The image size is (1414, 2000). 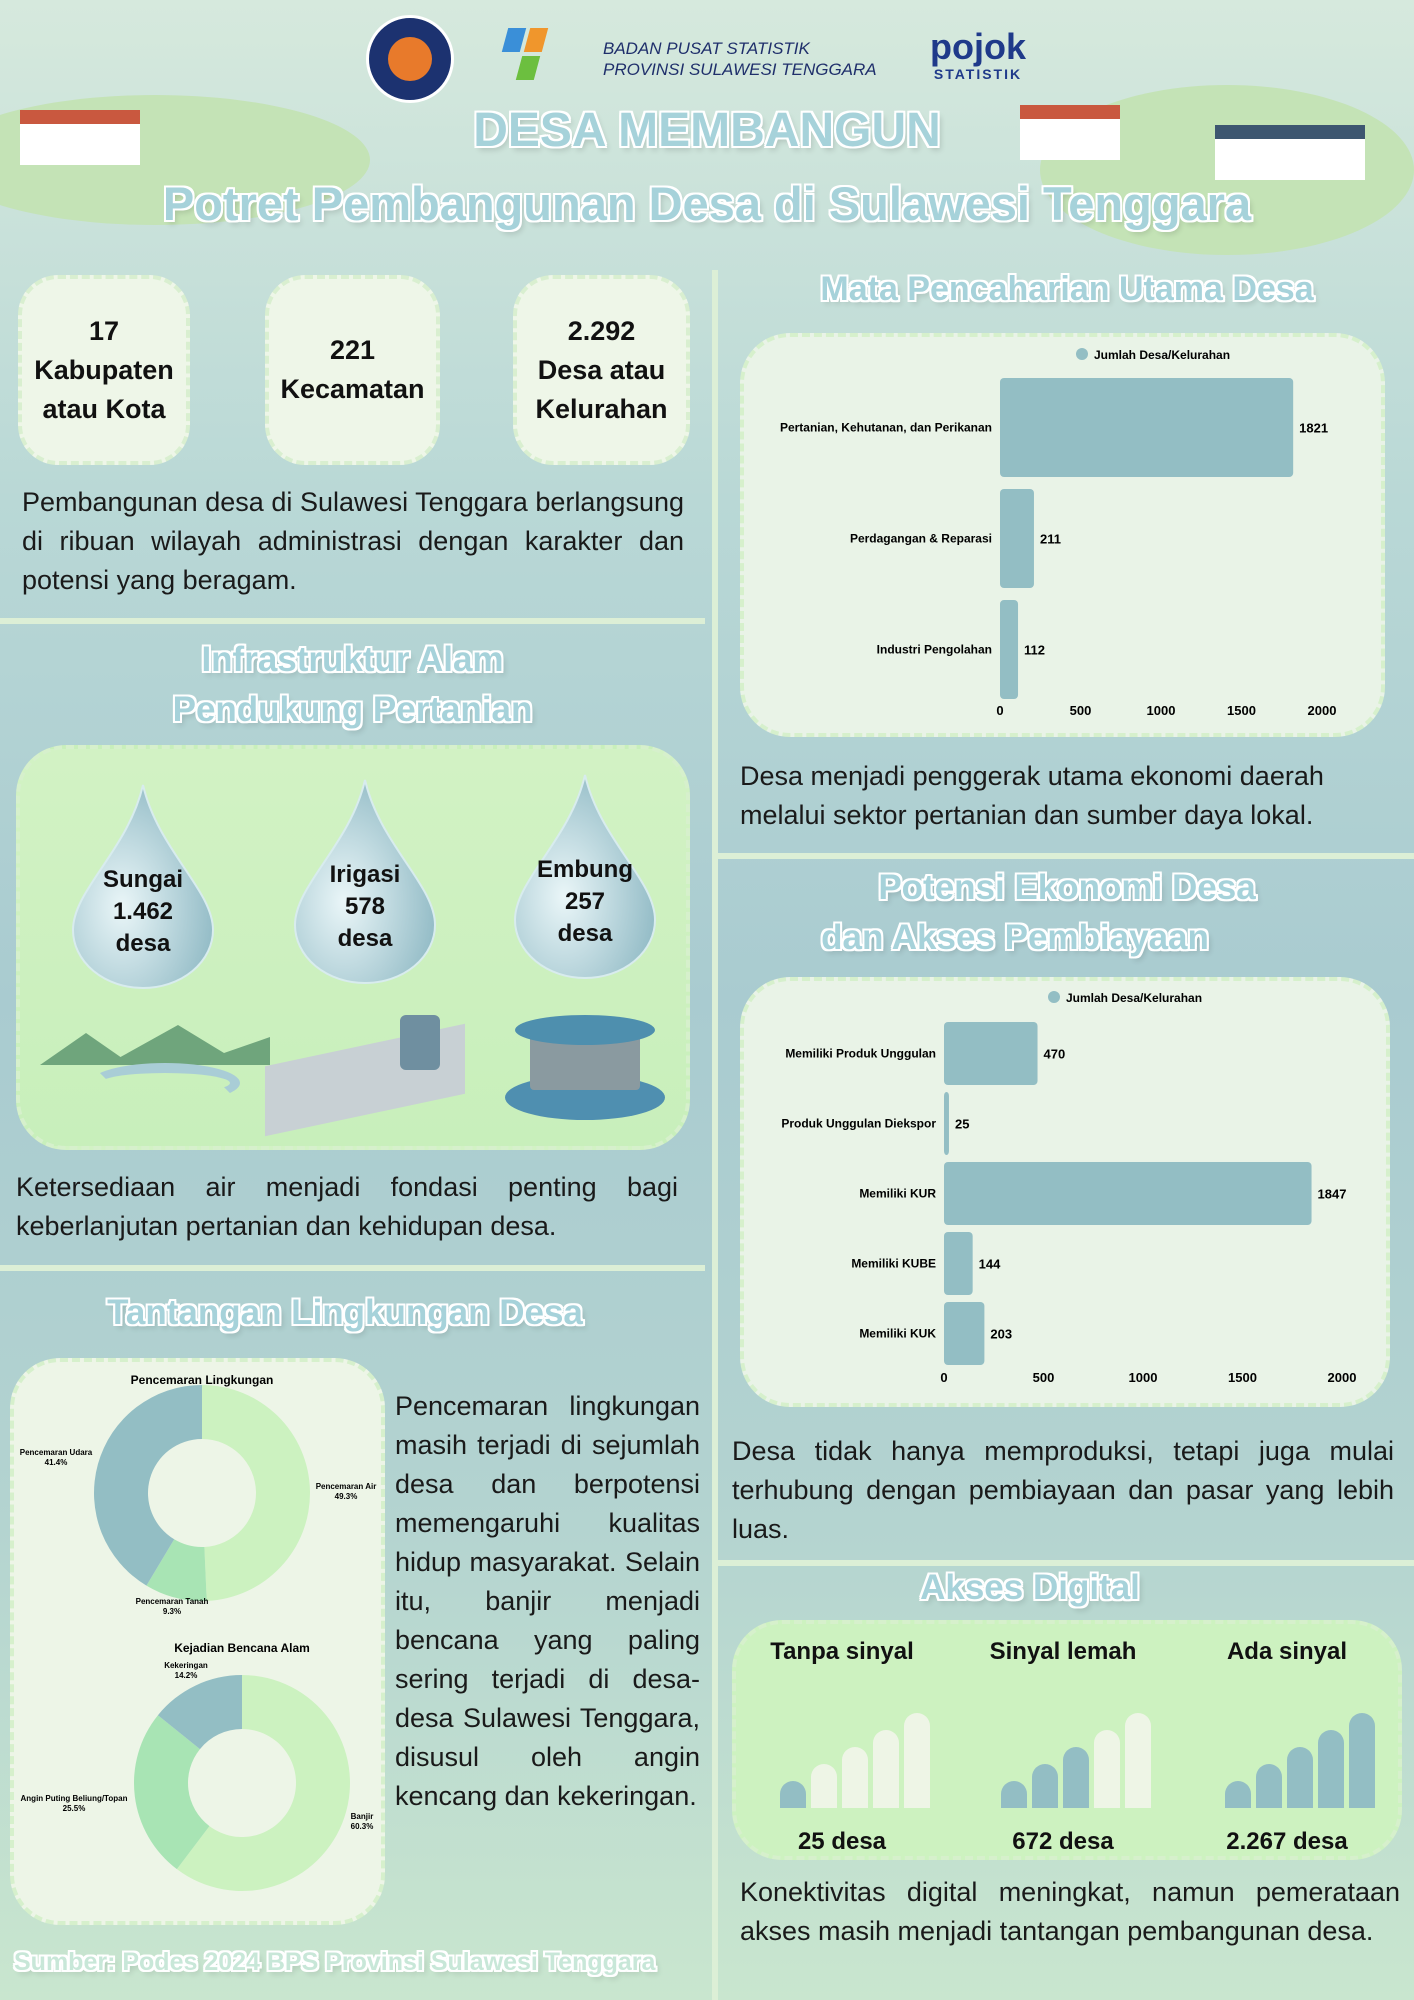 What do you see at coordinates (601, 389) in the screenshot?
I see `stat-label: Desa atau Kelurahan` at bounding box center [601, 389].